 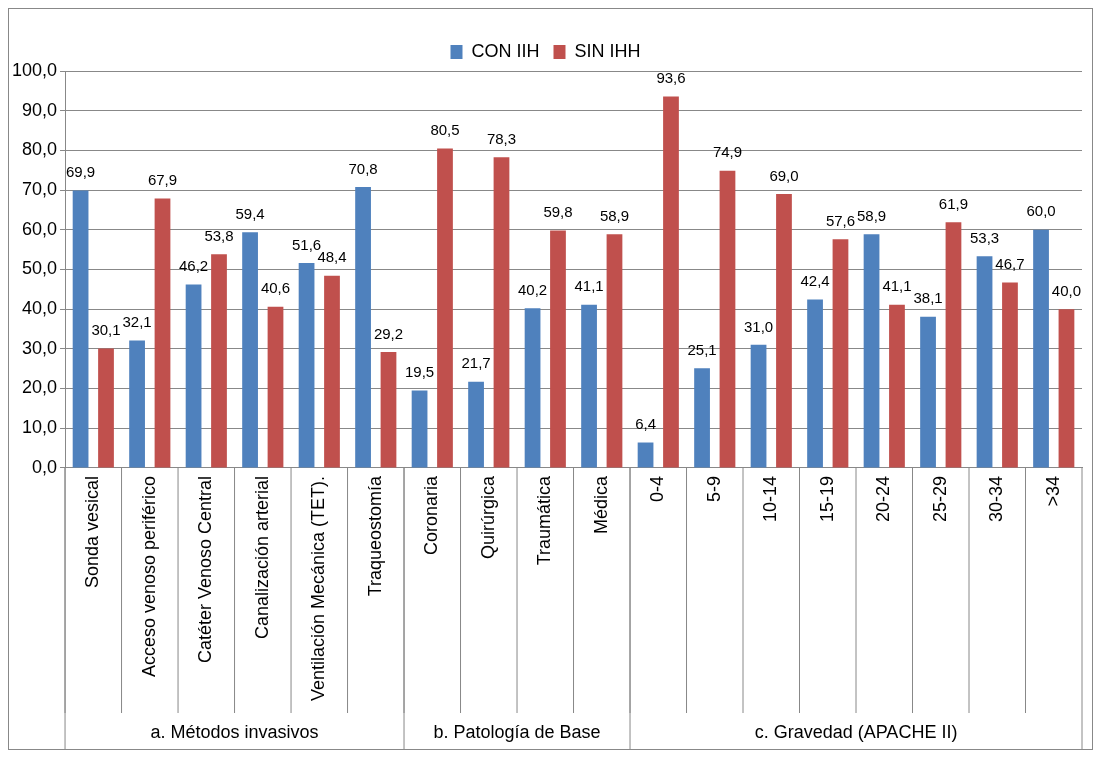 What do you see at coordinates (193, 266) in the screenshot?
I see `data-label: 46,2` at bounding box center [193, 266].